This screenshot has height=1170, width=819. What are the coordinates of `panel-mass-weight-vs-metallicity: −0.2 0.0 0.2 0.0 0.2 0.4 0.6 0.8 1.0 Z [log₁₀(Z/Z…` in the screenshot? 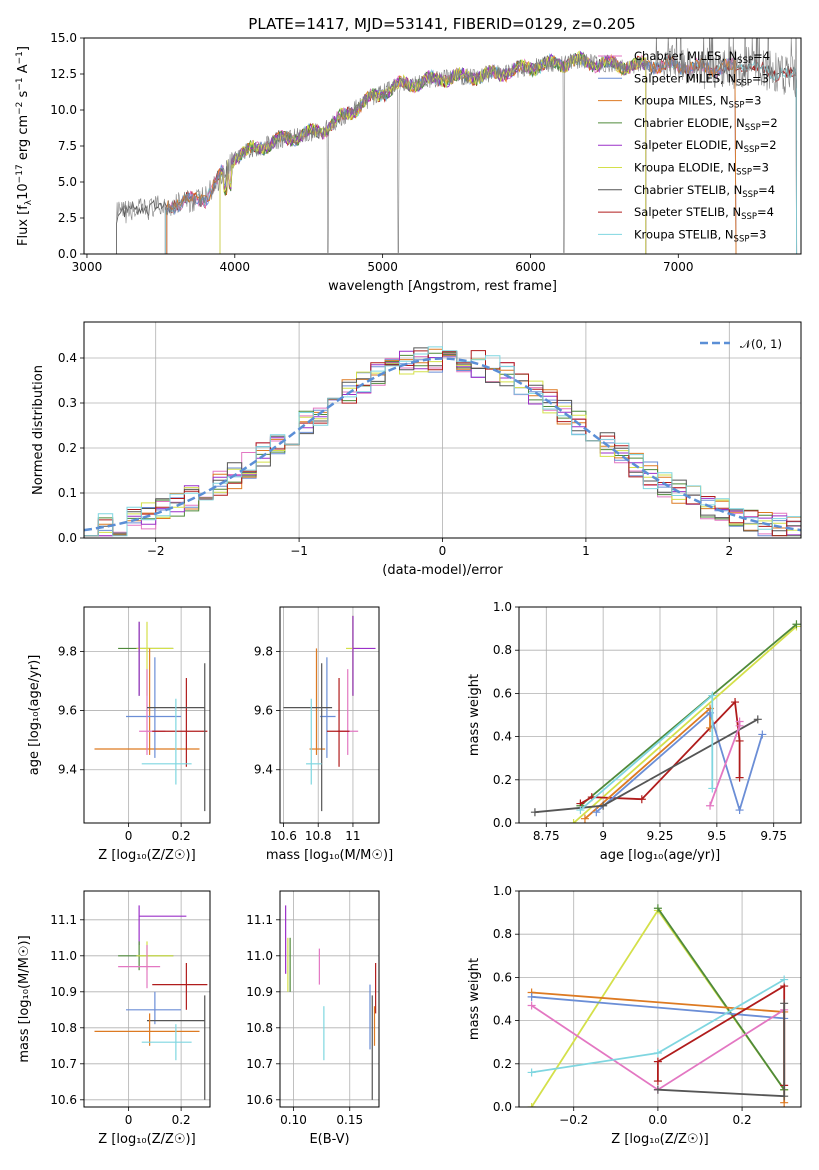 It's located at (634, 1015).